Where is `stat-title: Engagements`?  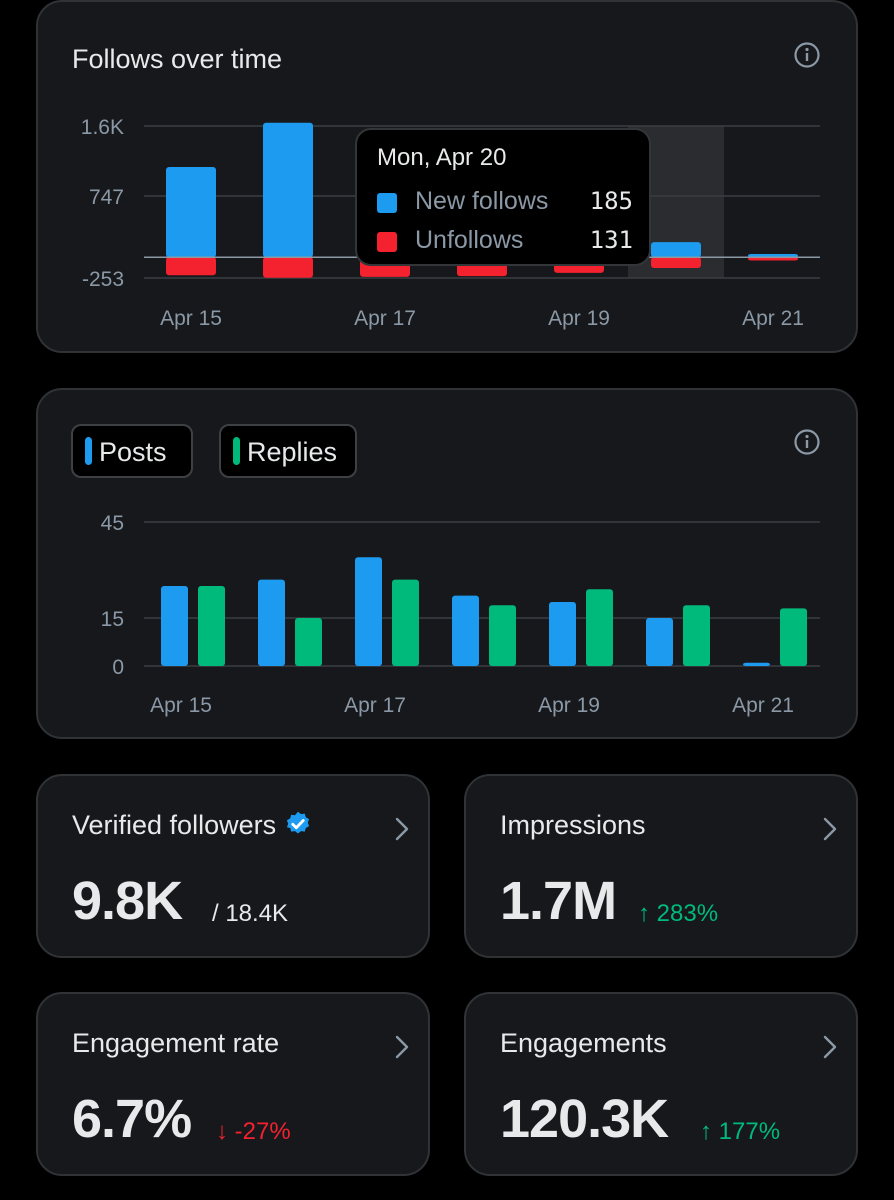
stat-title: Engagements is located at coordinates (583, 1043).